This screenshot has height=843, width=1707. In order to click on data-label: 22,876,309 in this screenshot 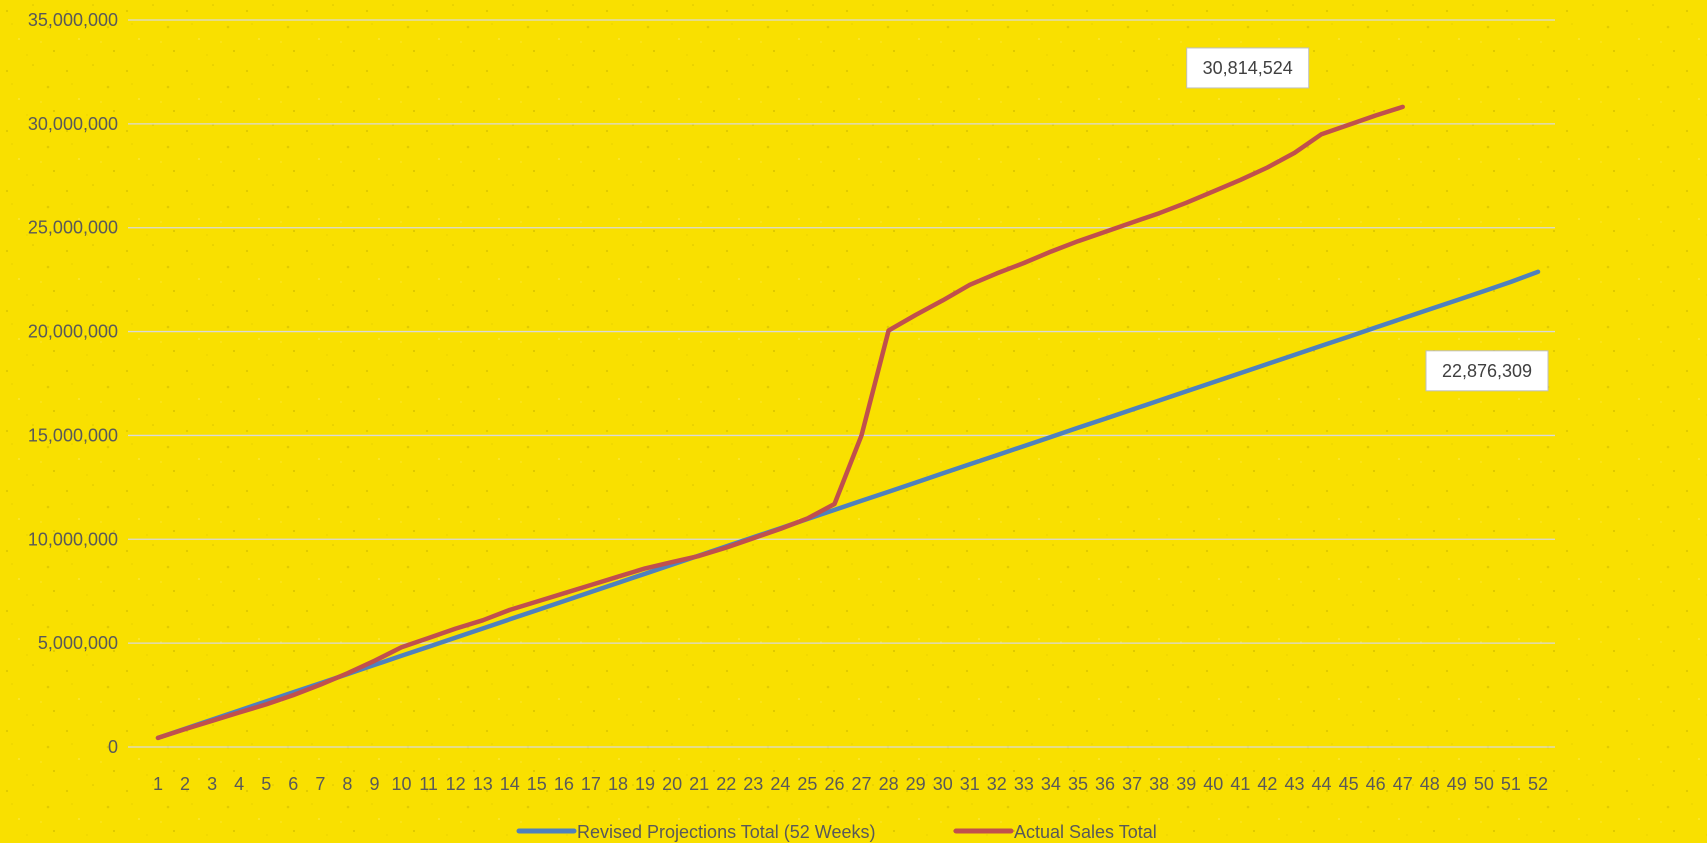, I will do `click(1487, 371)`.